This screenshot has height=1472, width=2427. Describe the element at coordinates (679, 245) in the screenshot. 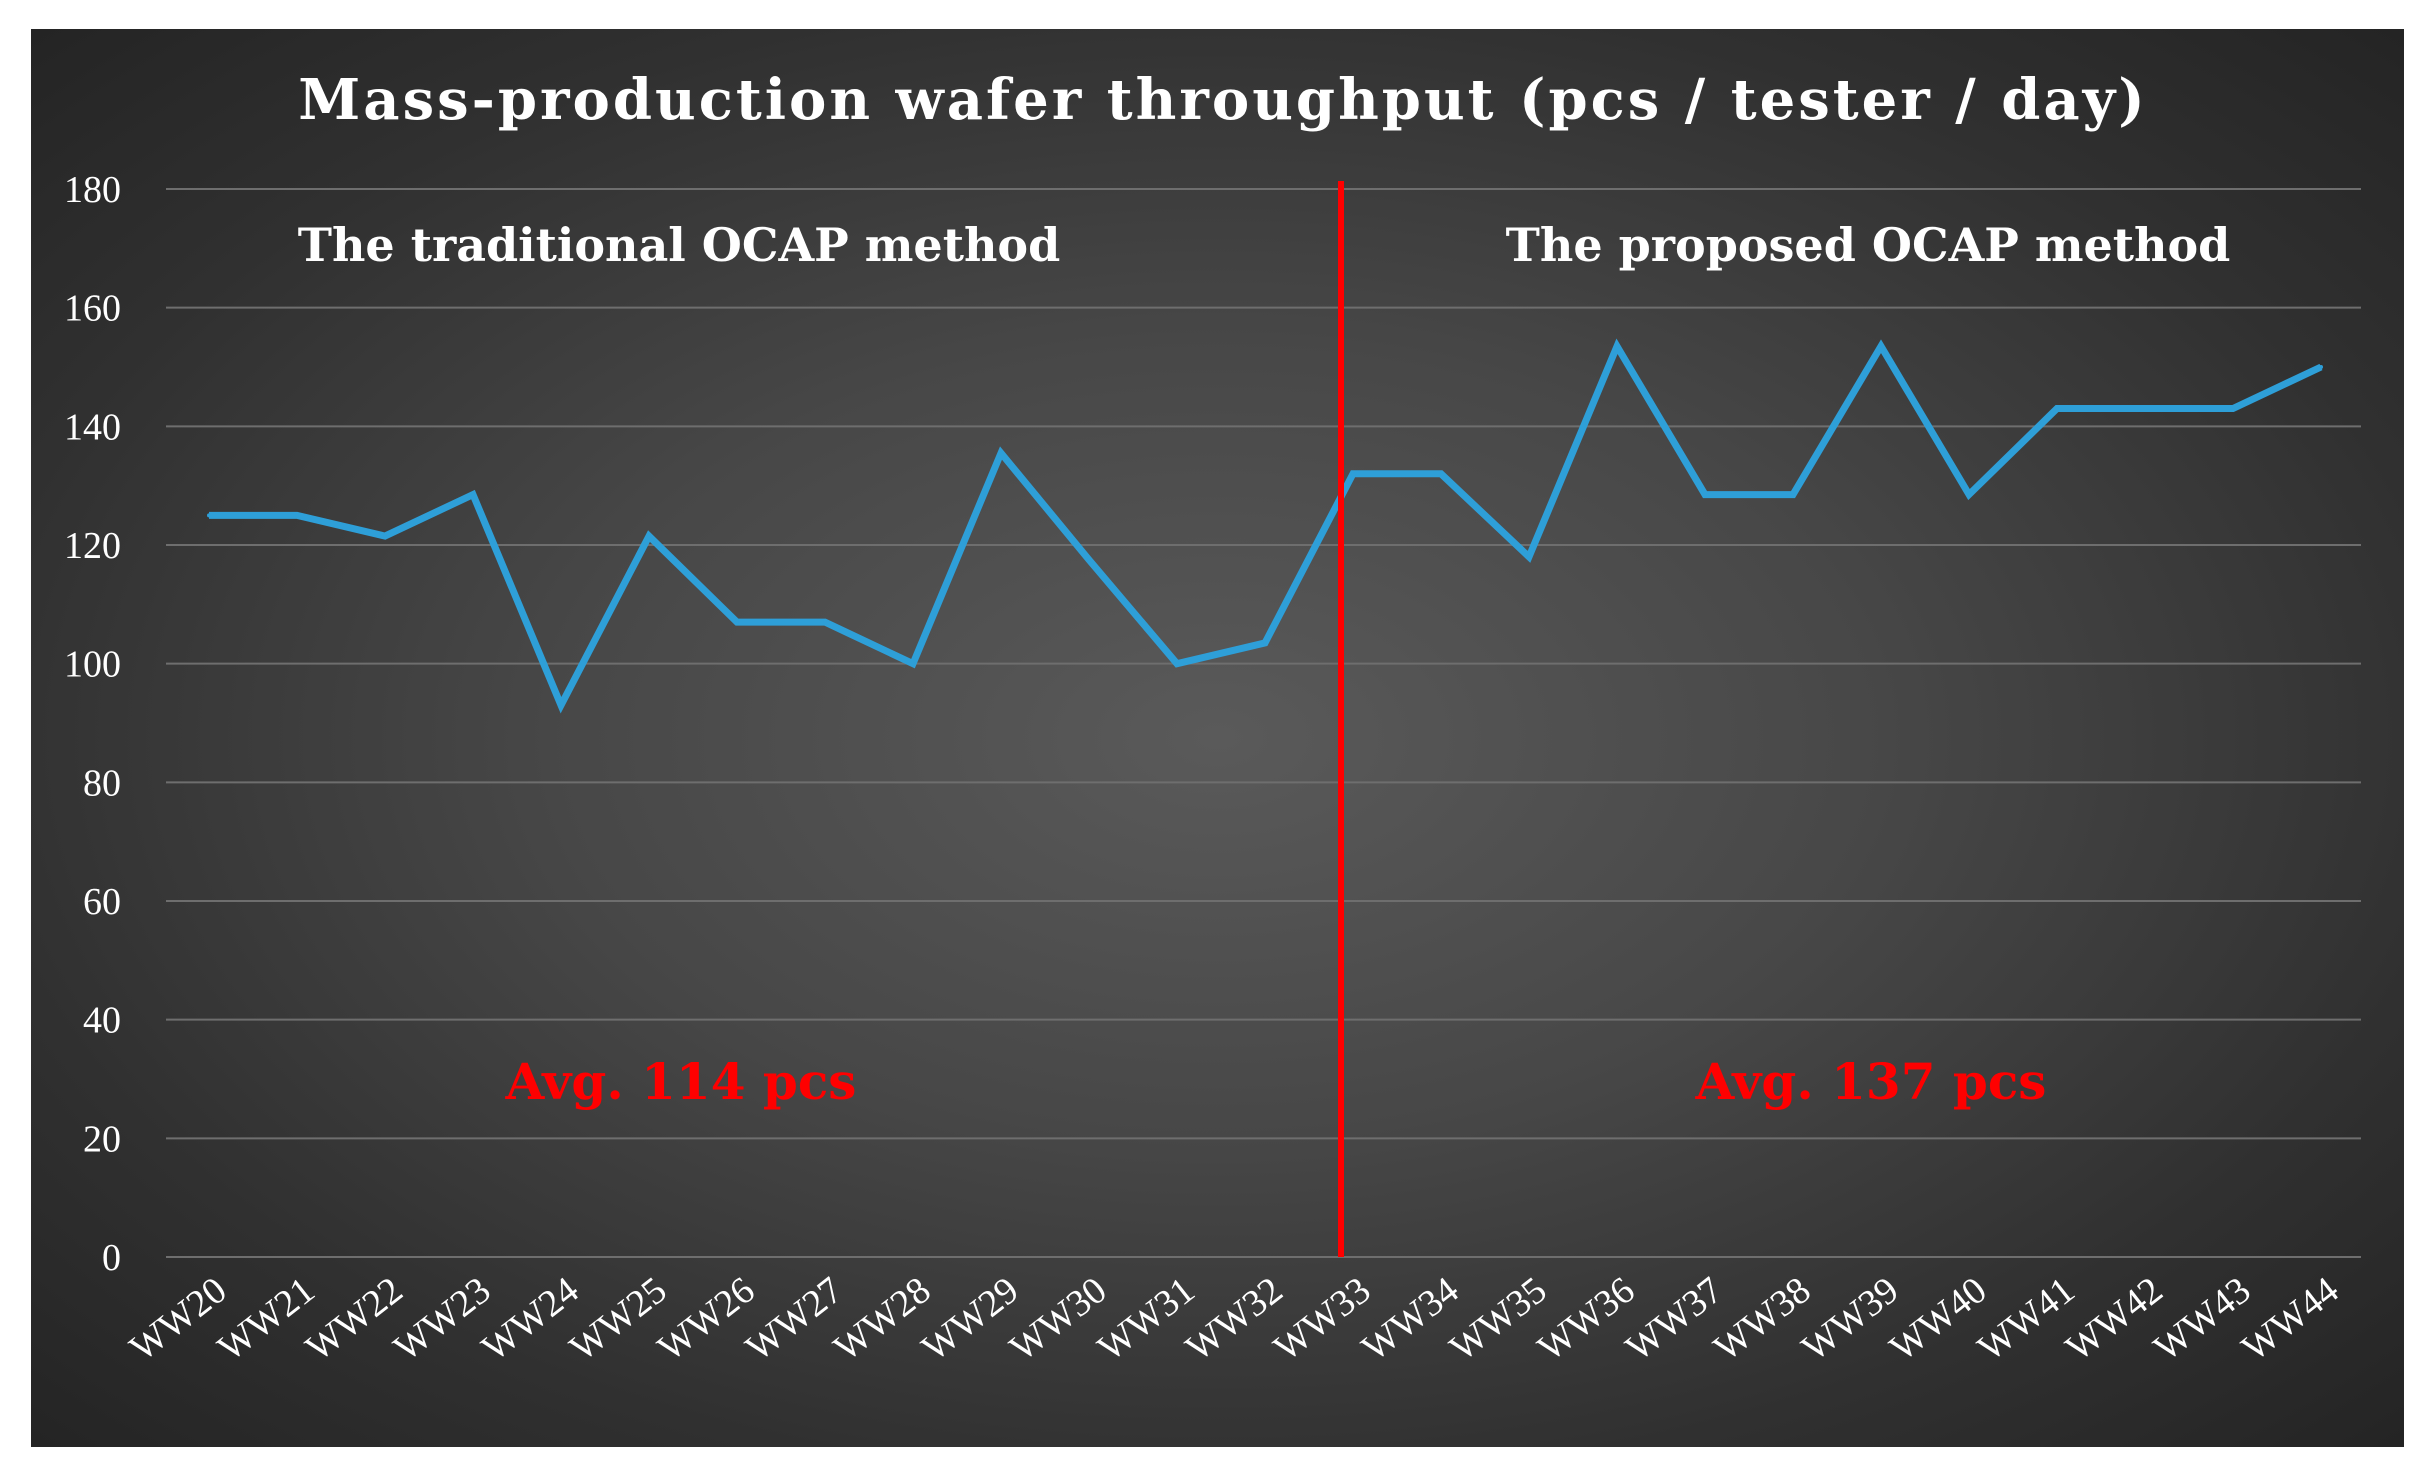

I see `traditional-method-label: The traditional OCAP method` at that location.